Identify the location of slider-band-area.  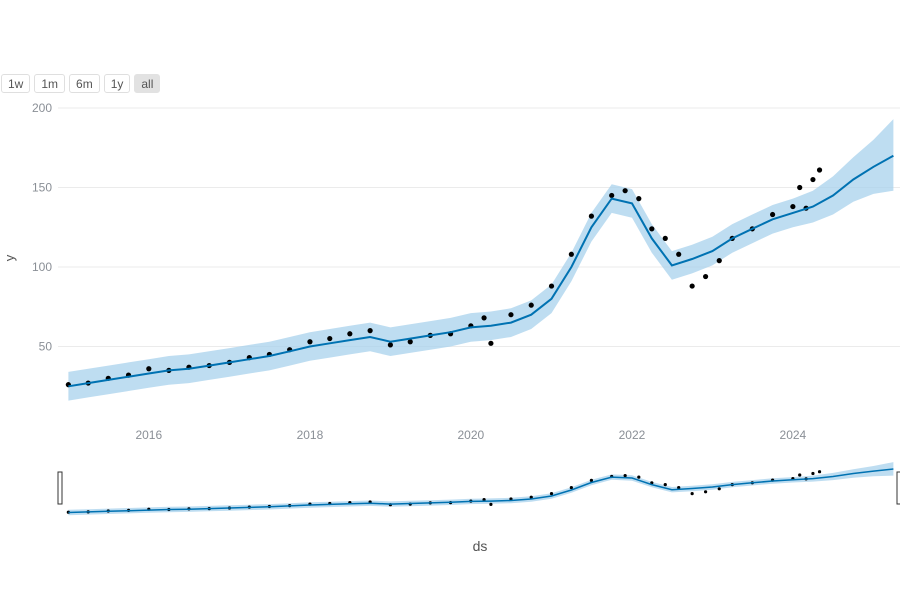
(481, 489).